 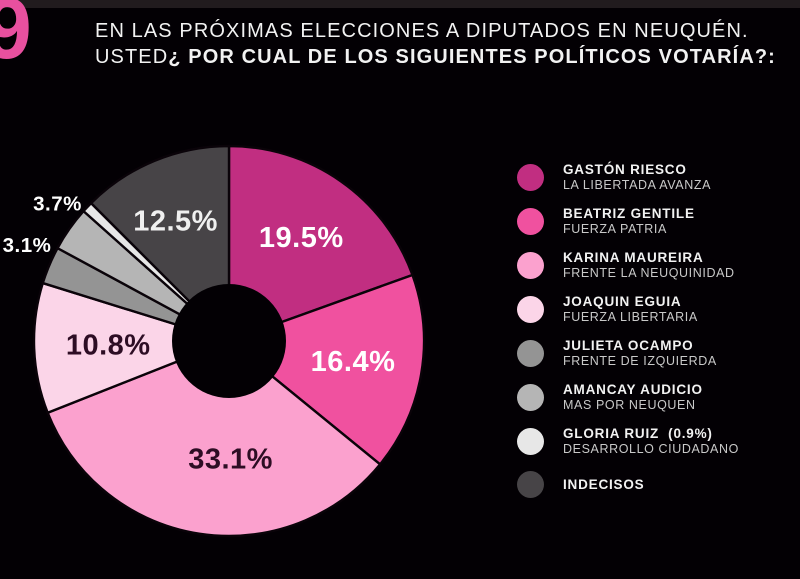 I want to click on slice-label-10-8pct: 10.8%, so click(x=108, y=346).